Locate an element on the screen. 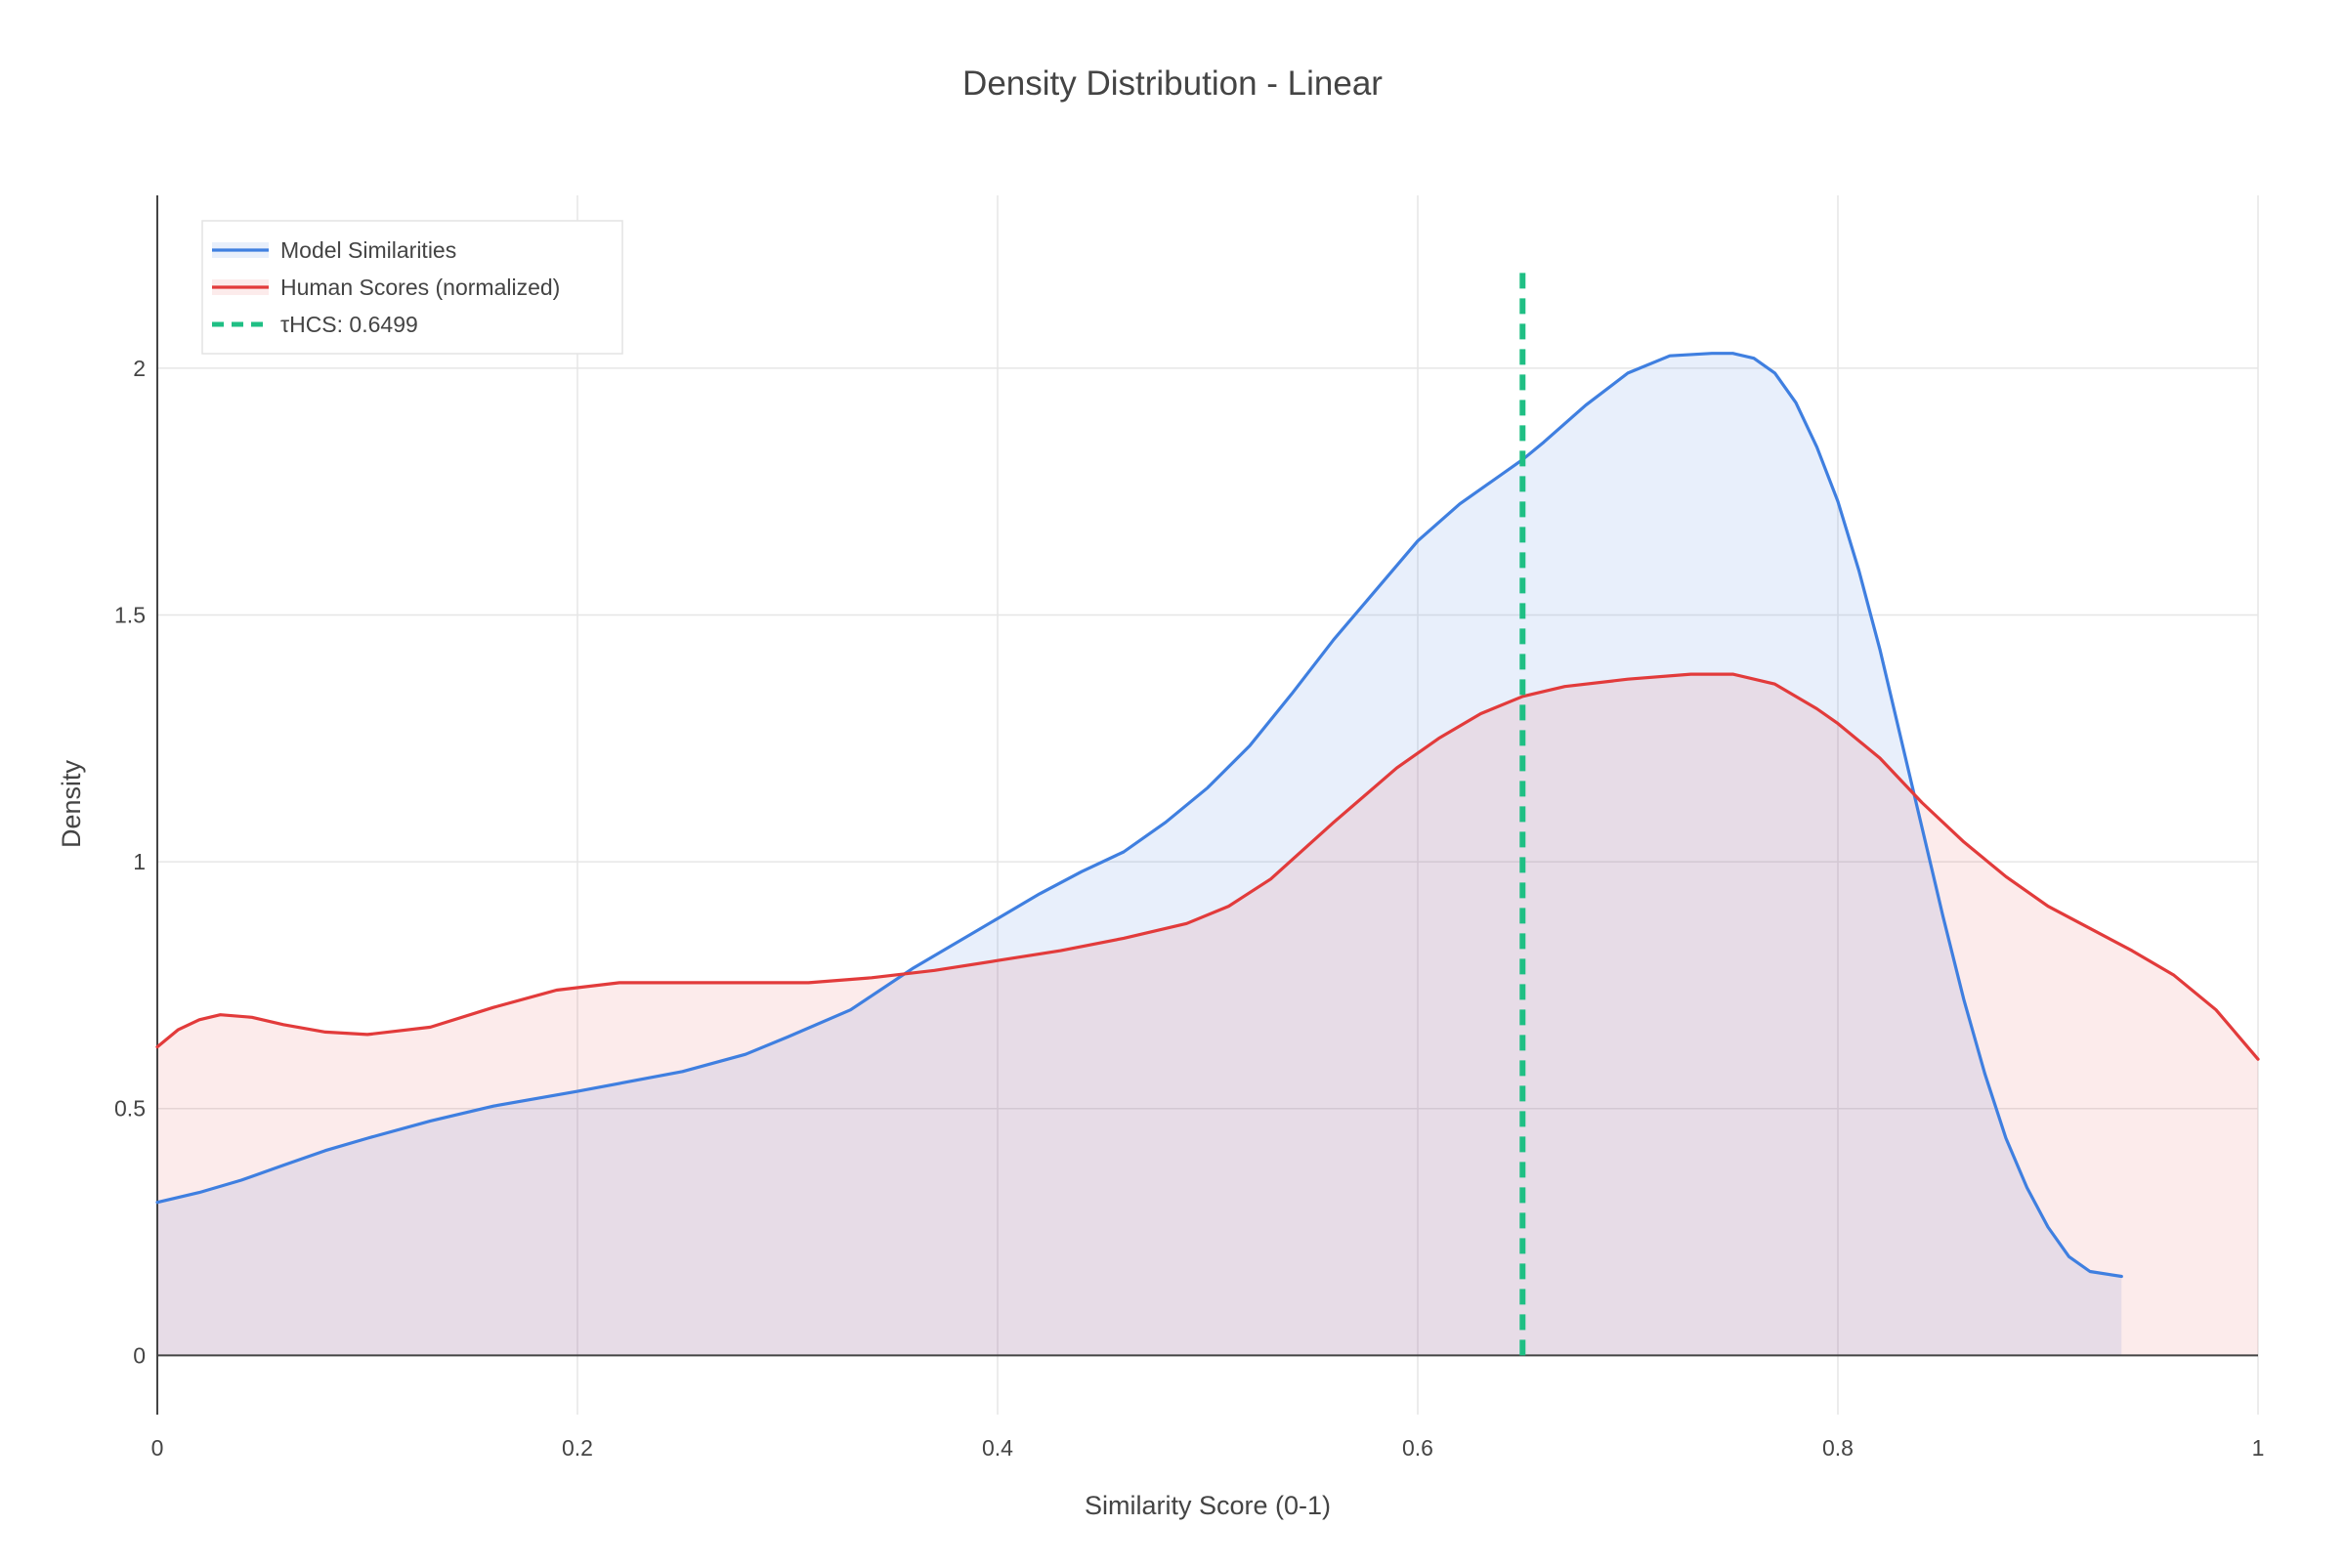 The width and height of the screenshot is (2345, 1568). y-tick-label: 2 is located at coordinates (139, 368).